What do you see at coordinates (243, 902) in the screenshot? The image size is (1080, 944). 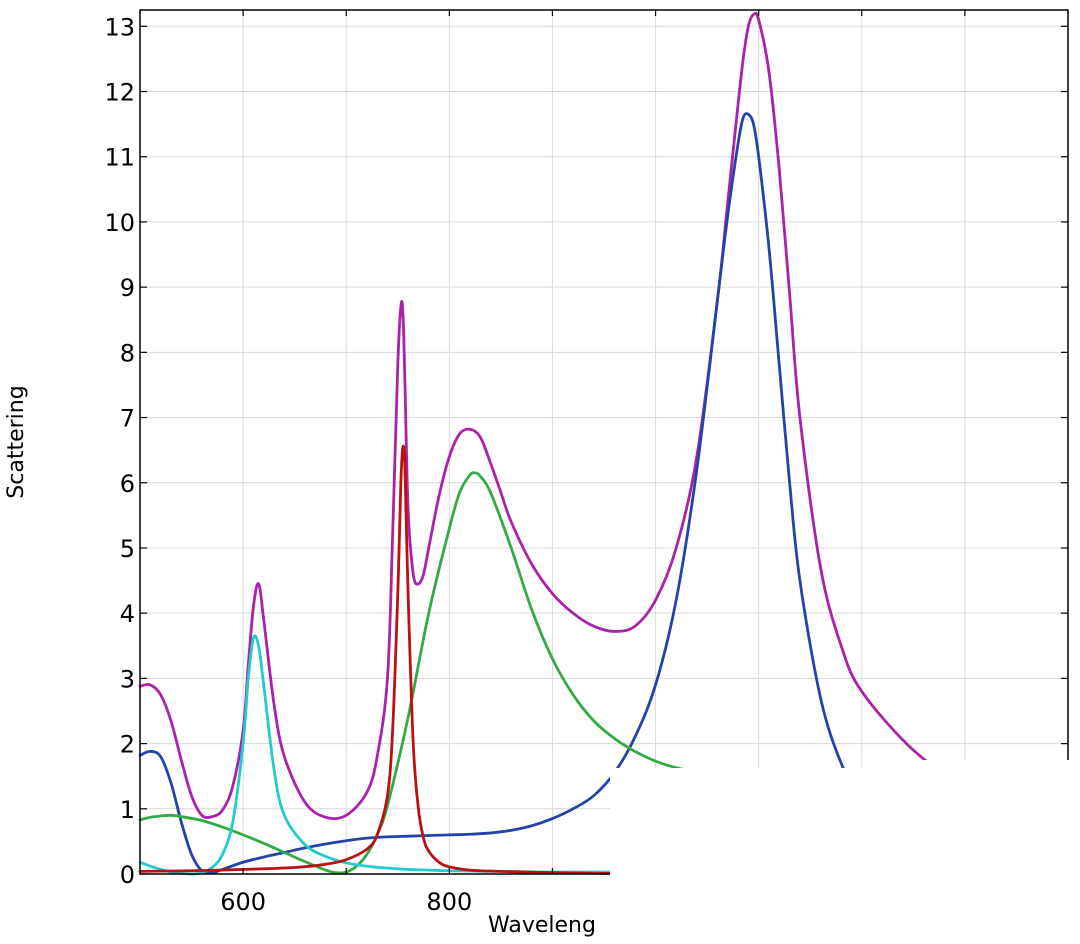 I see `x-tick-label: 600` at bounding box center [243, 902].